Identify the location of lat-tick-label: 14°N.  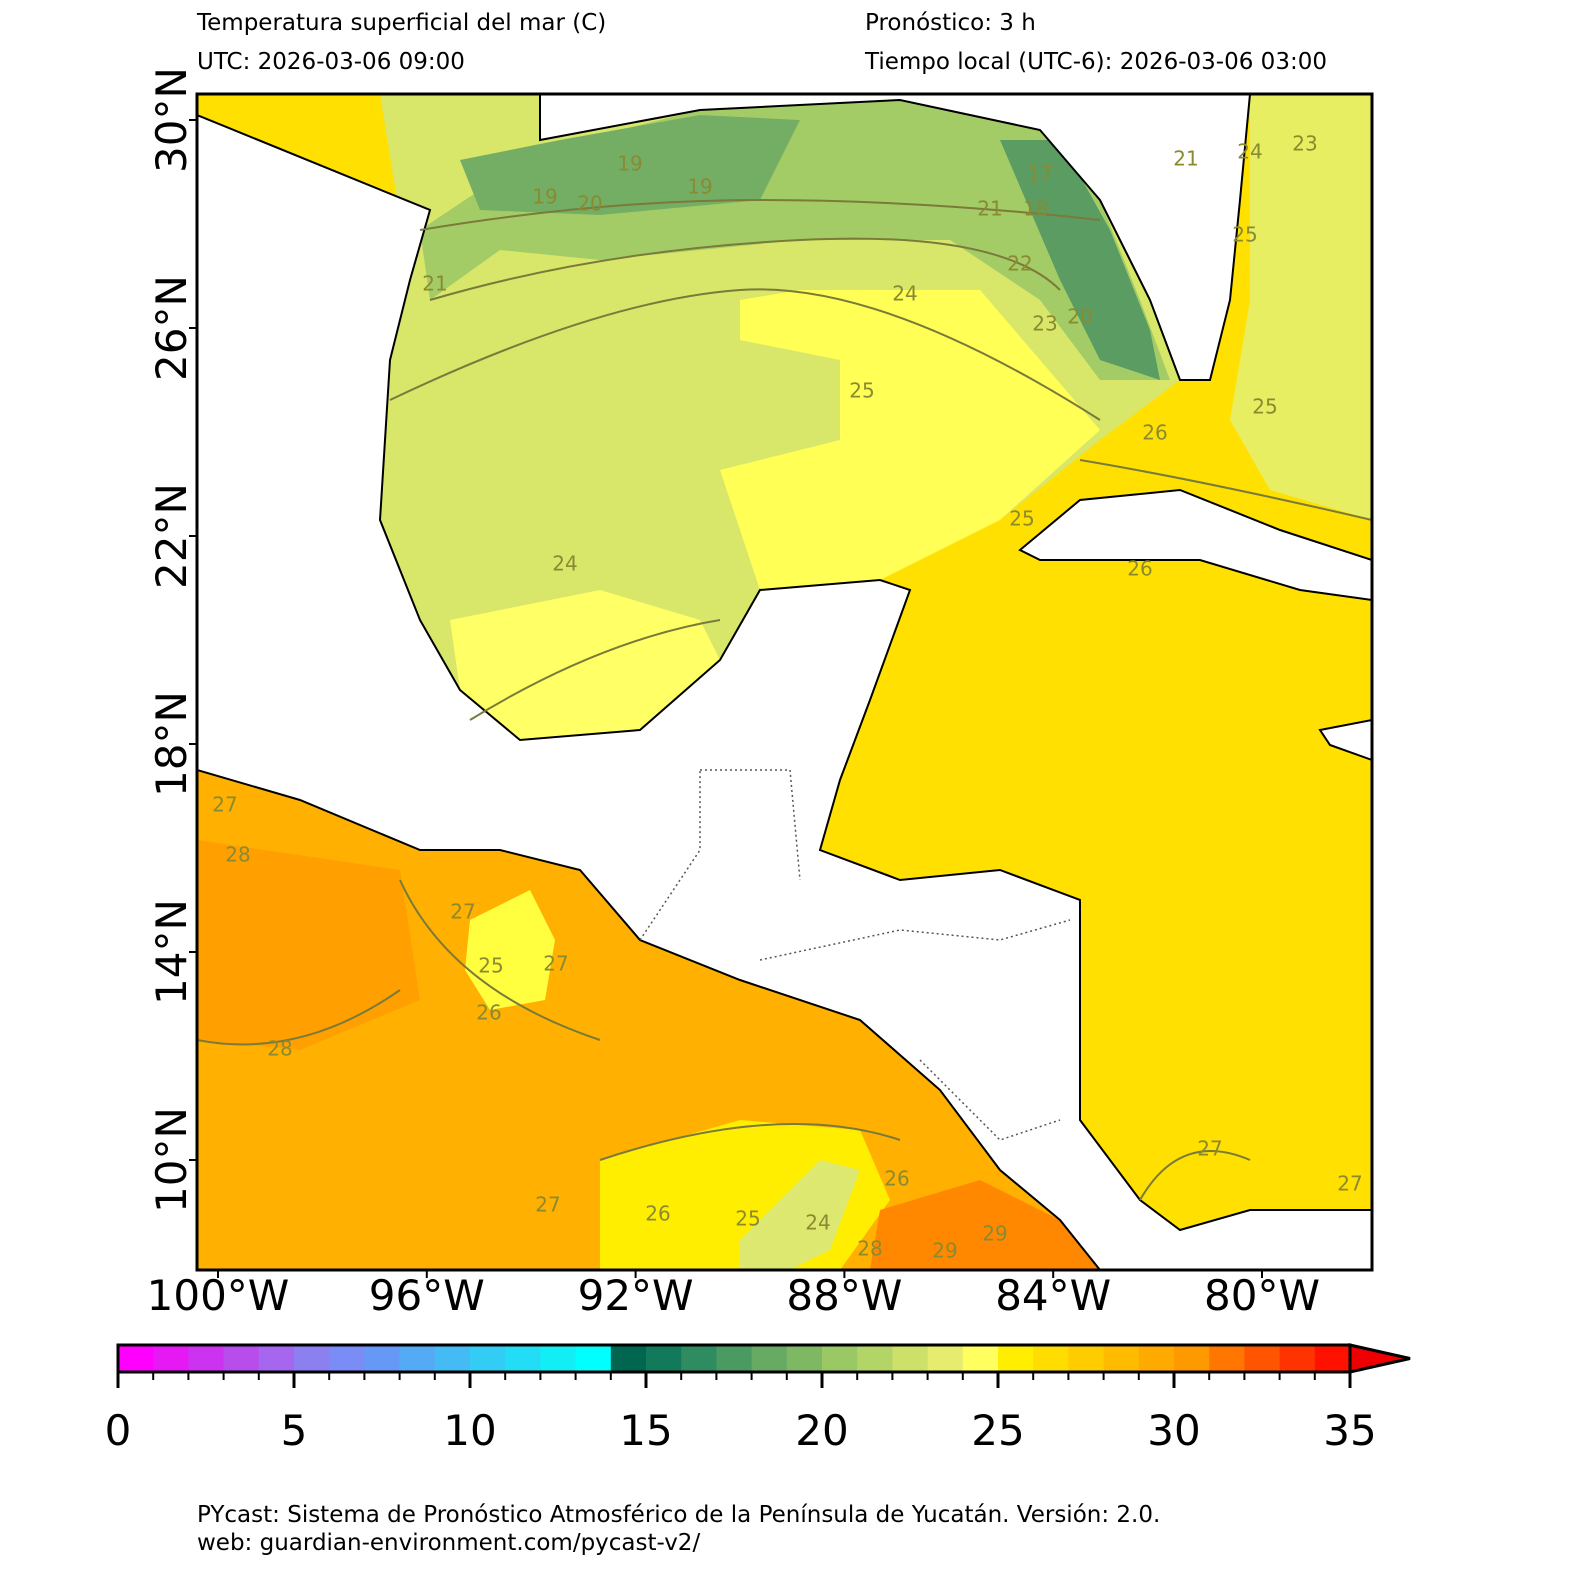
(171, 952).